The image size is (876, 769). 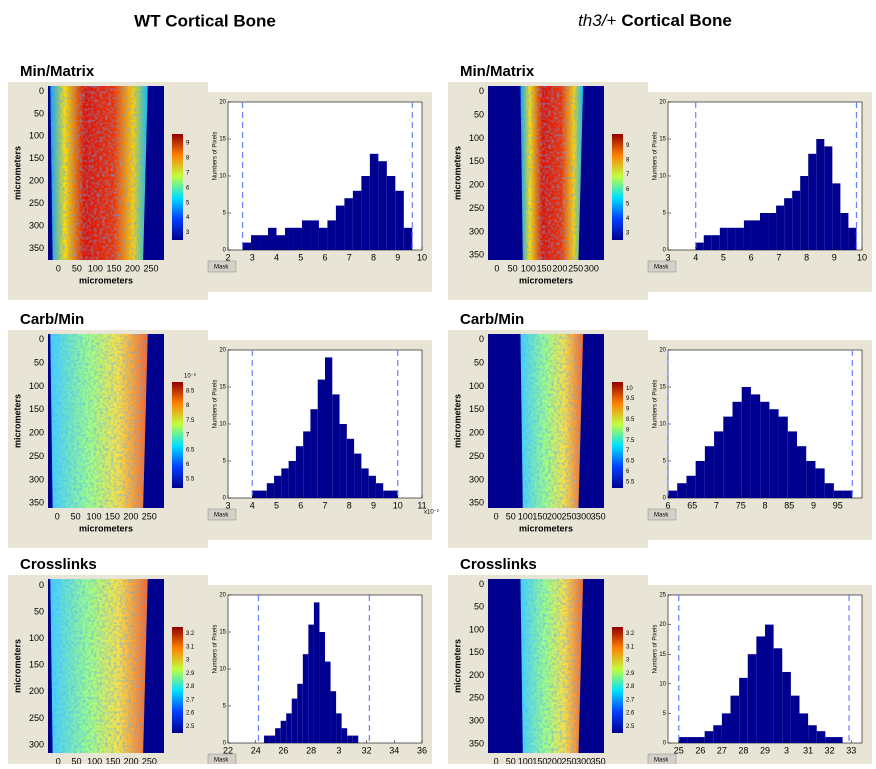 I want to click on colorbar-tick-label: 2.8, so click(x=190, y=687).